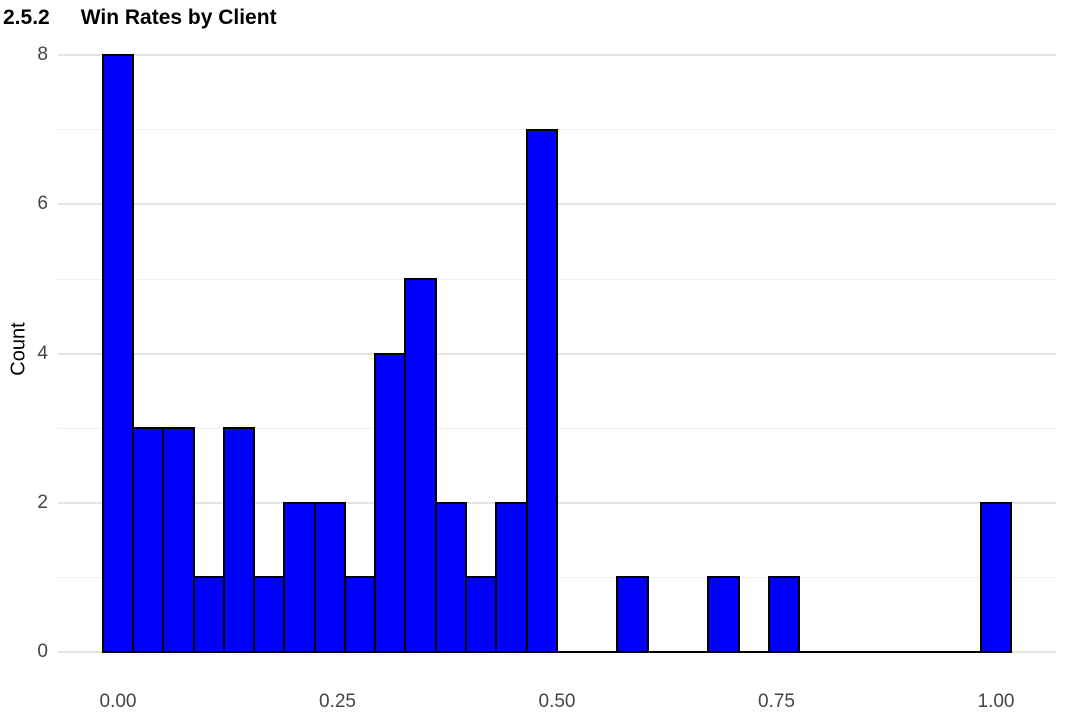  Describe the element at coordinates (557, 55) in the screenshot. I see `gridline-major` at that location.